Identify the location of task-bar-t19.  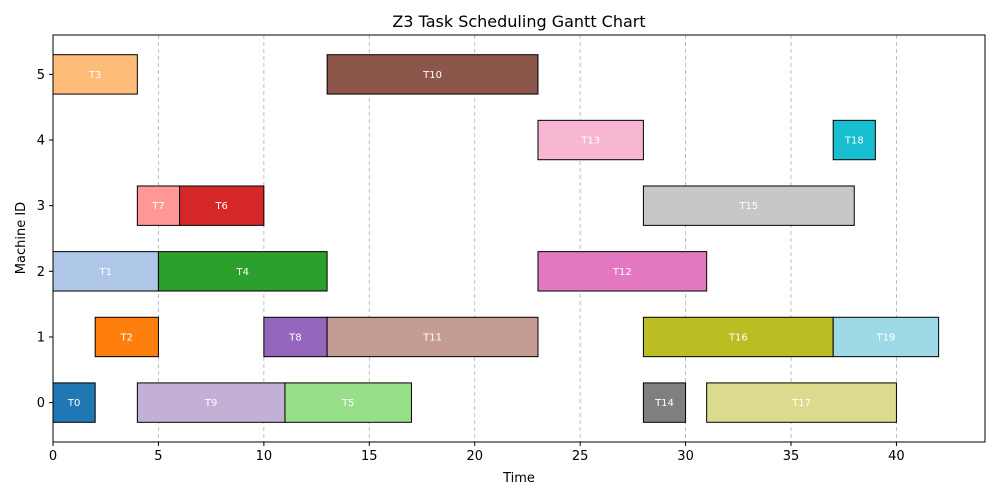
(886, 337).